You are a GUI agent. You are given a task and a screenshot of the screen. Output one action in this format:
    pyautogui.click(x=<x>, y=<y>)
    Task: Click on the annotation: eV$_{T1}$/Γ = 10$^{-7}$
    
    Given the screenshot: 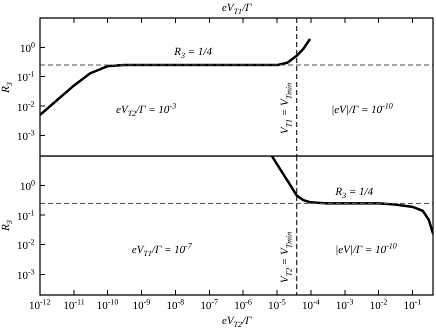 What is the action you would take?
    pyautogui.click(x=162, y=249)
    